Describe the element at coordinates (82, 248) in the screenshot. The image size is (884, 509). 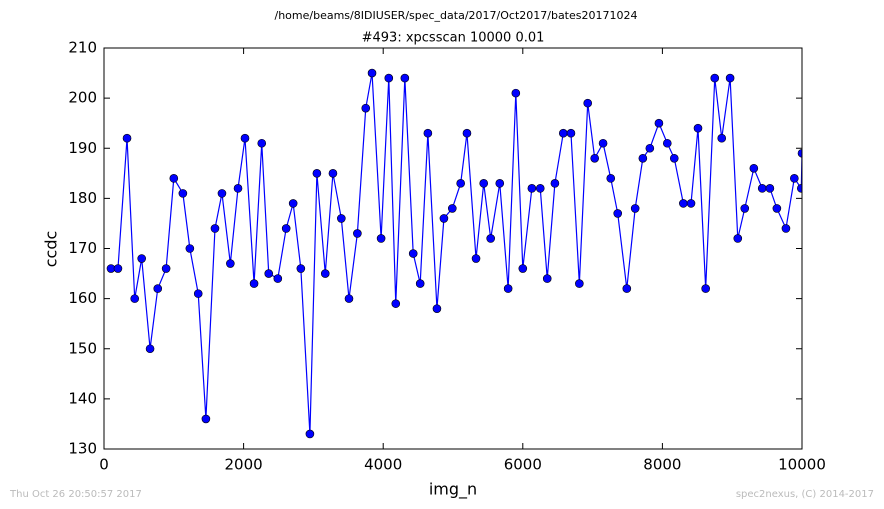
I see `y-tick-label: 170` at that location.